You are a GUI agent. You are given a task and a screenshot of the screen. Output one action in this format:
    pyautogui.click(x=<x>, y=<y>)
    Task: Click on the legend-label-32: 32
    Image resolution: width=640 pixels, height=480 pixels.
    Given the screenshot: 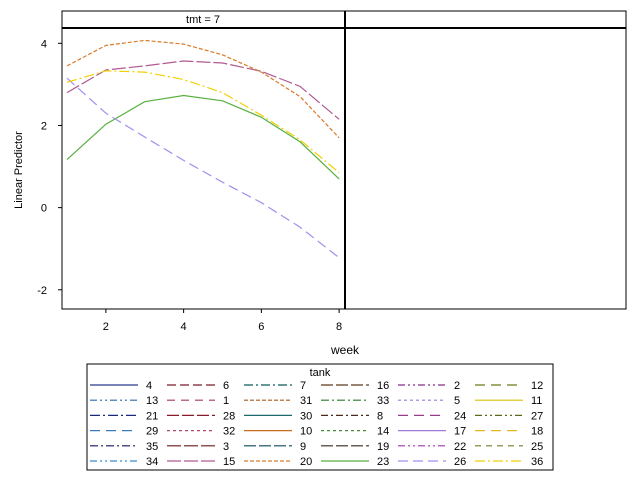 What is the action you would take?
    pyautogui.click(x=229, y=432)
    